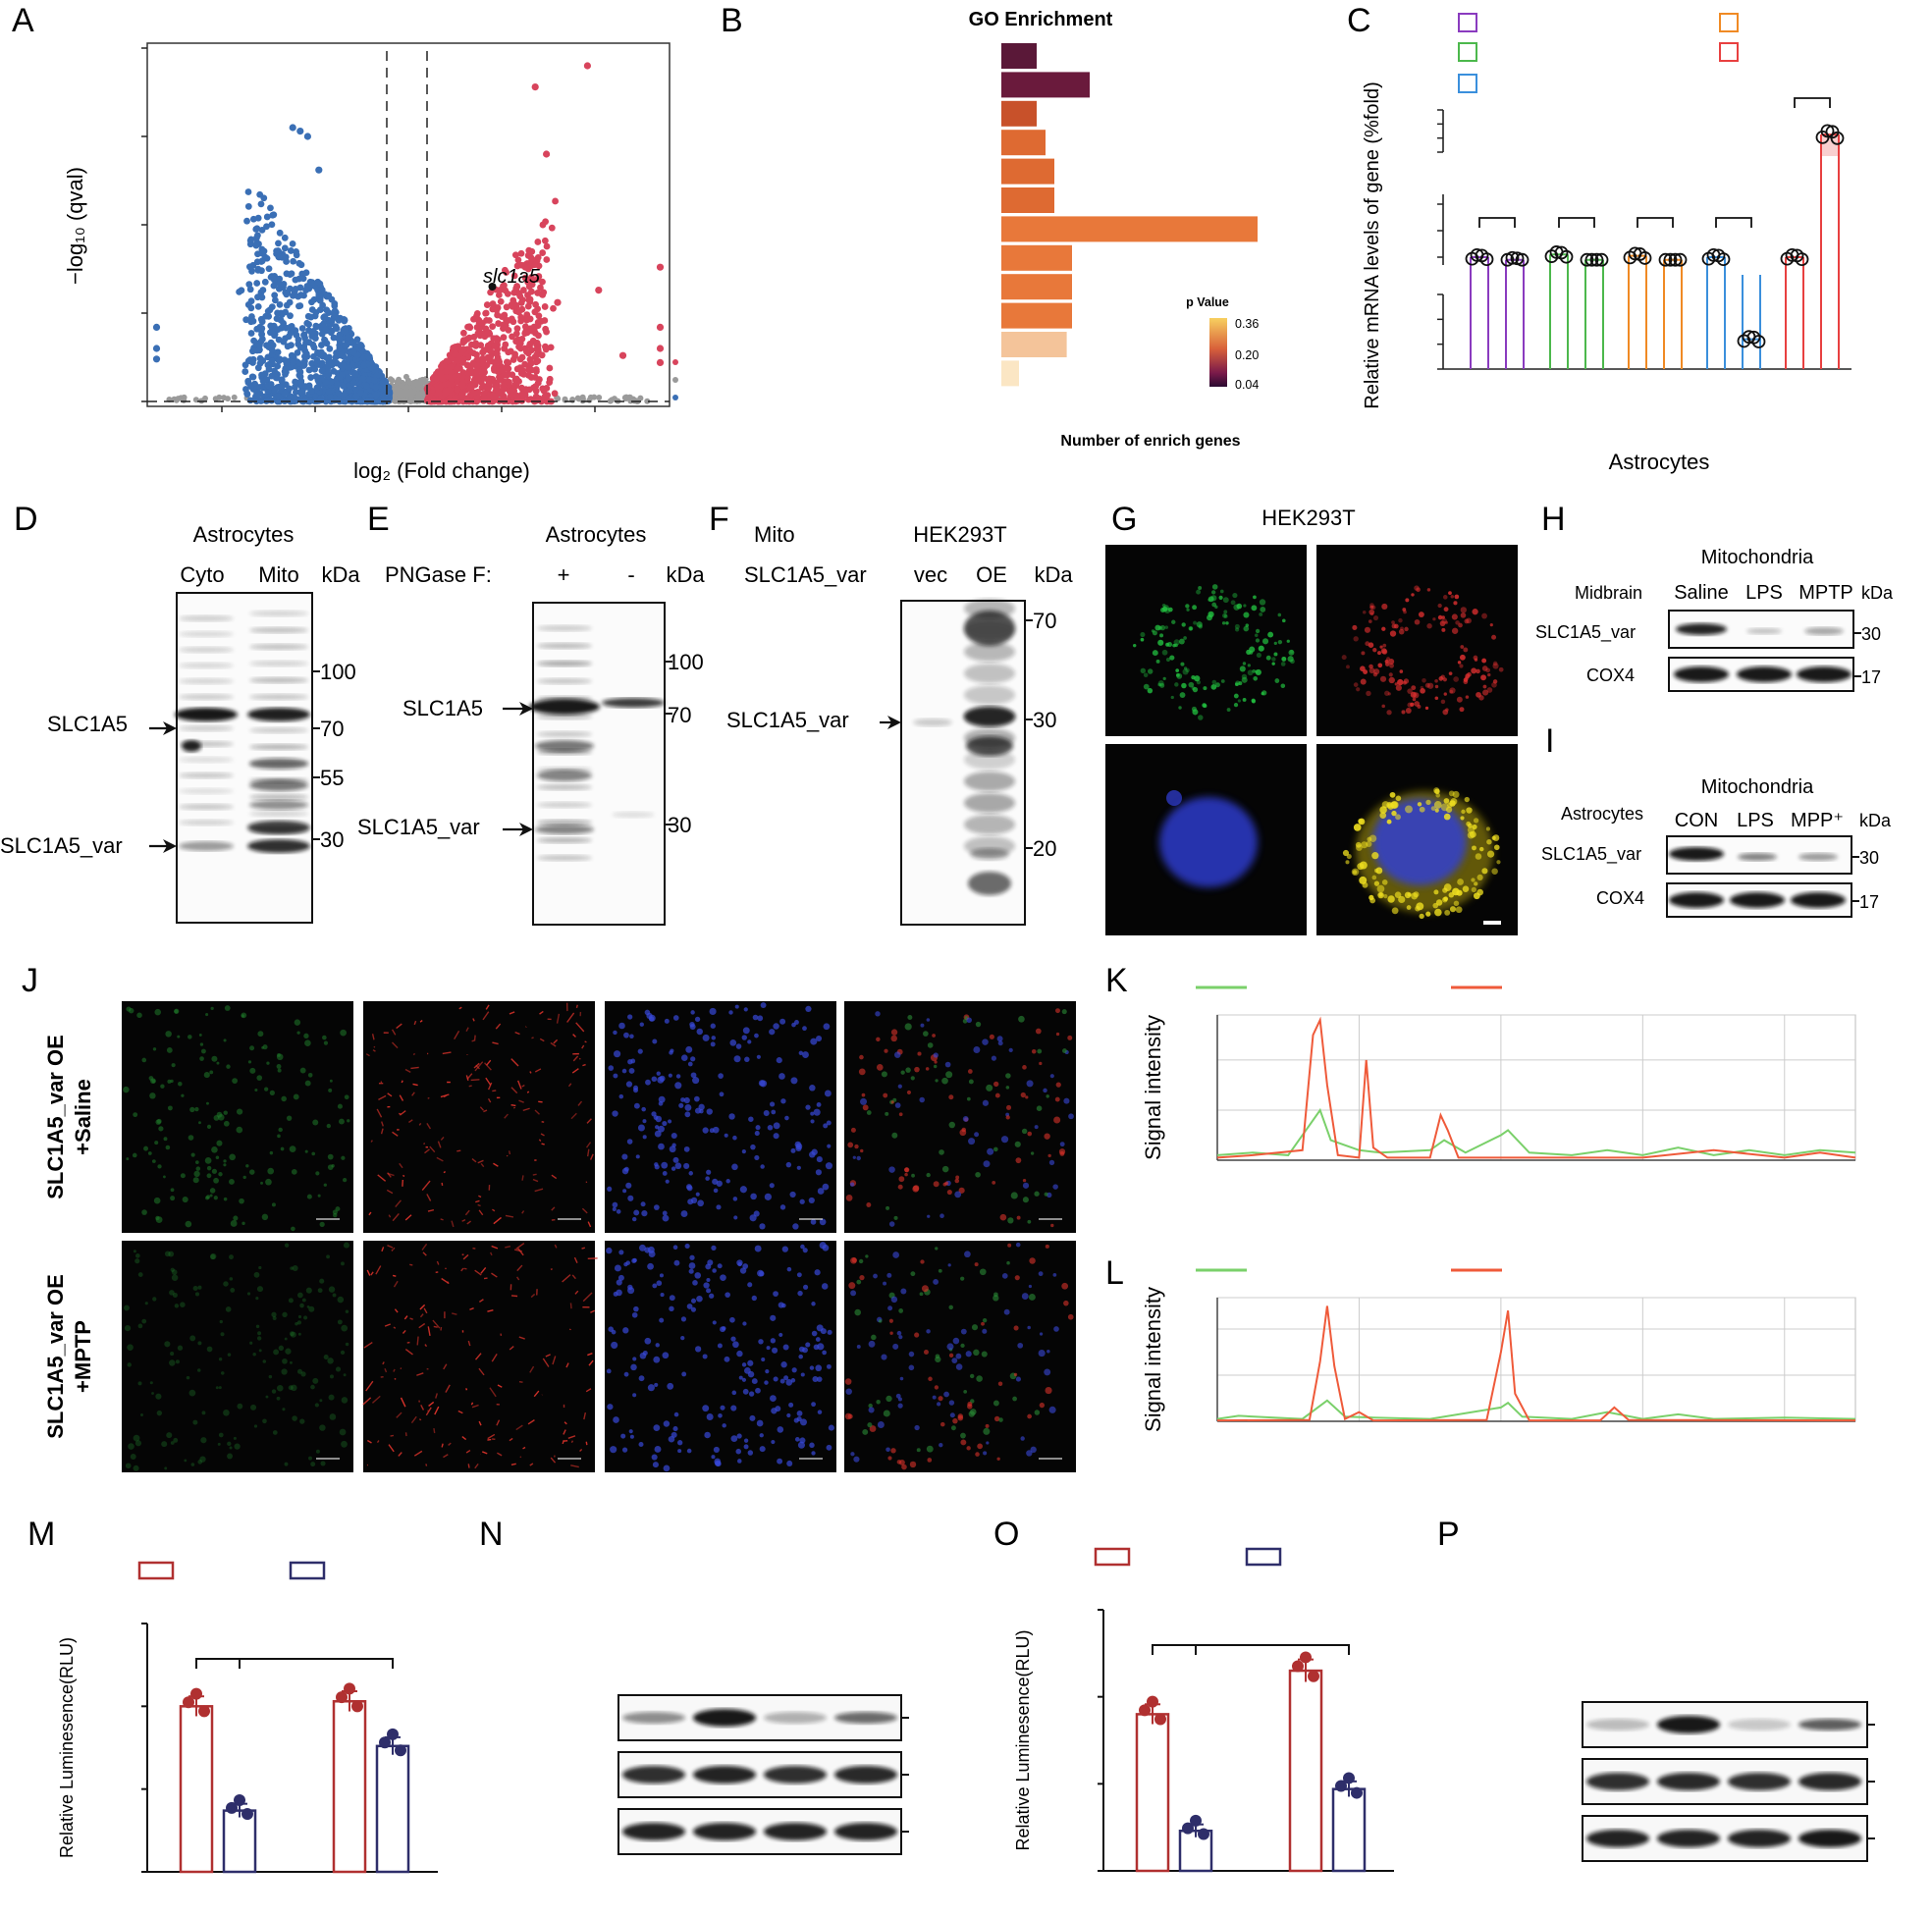 This screenshot has height=1917, width=1932. What do you see at coordinates (378, 519) in the screenshot?
I see `panel-label-e: E` at bounding box center [378, 519].